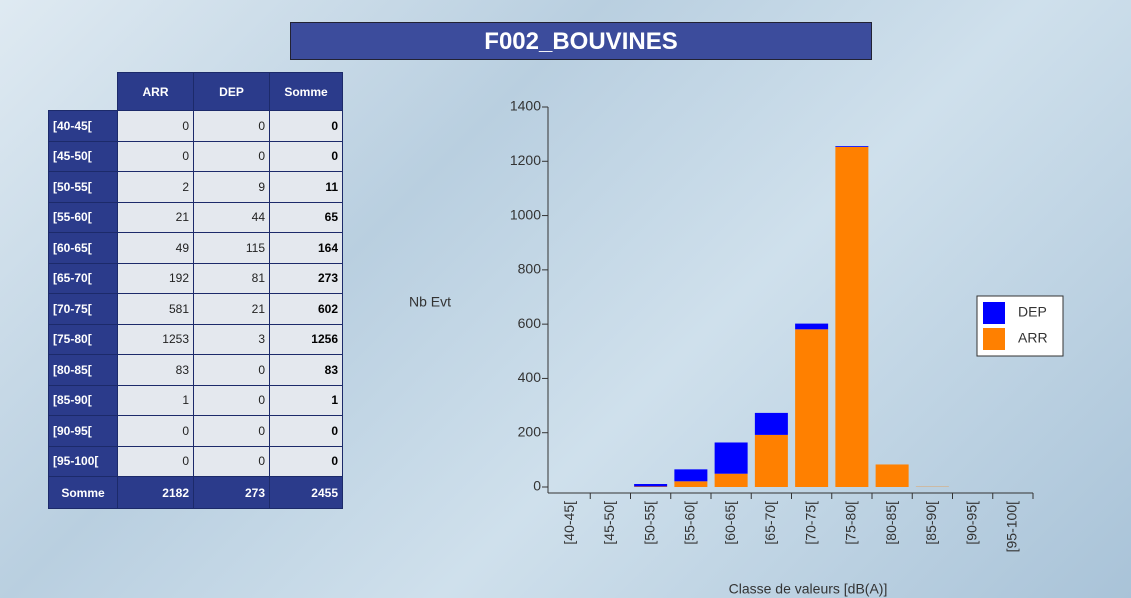 The height and width of the screenshot is (598, 1131). I want to click on x-tick-label: [75-80[, so click(851, 523).